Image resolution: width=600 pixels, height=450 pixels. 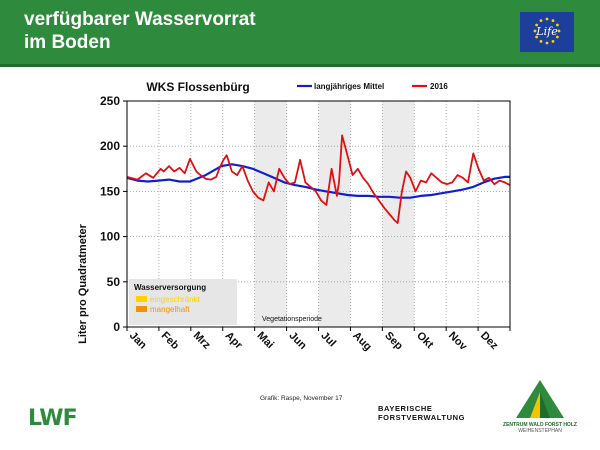 What do you see at coordinates (202, 341) in the screenshot?
I see `x-tick-label: Mrz` at bounding box center [202, 341].